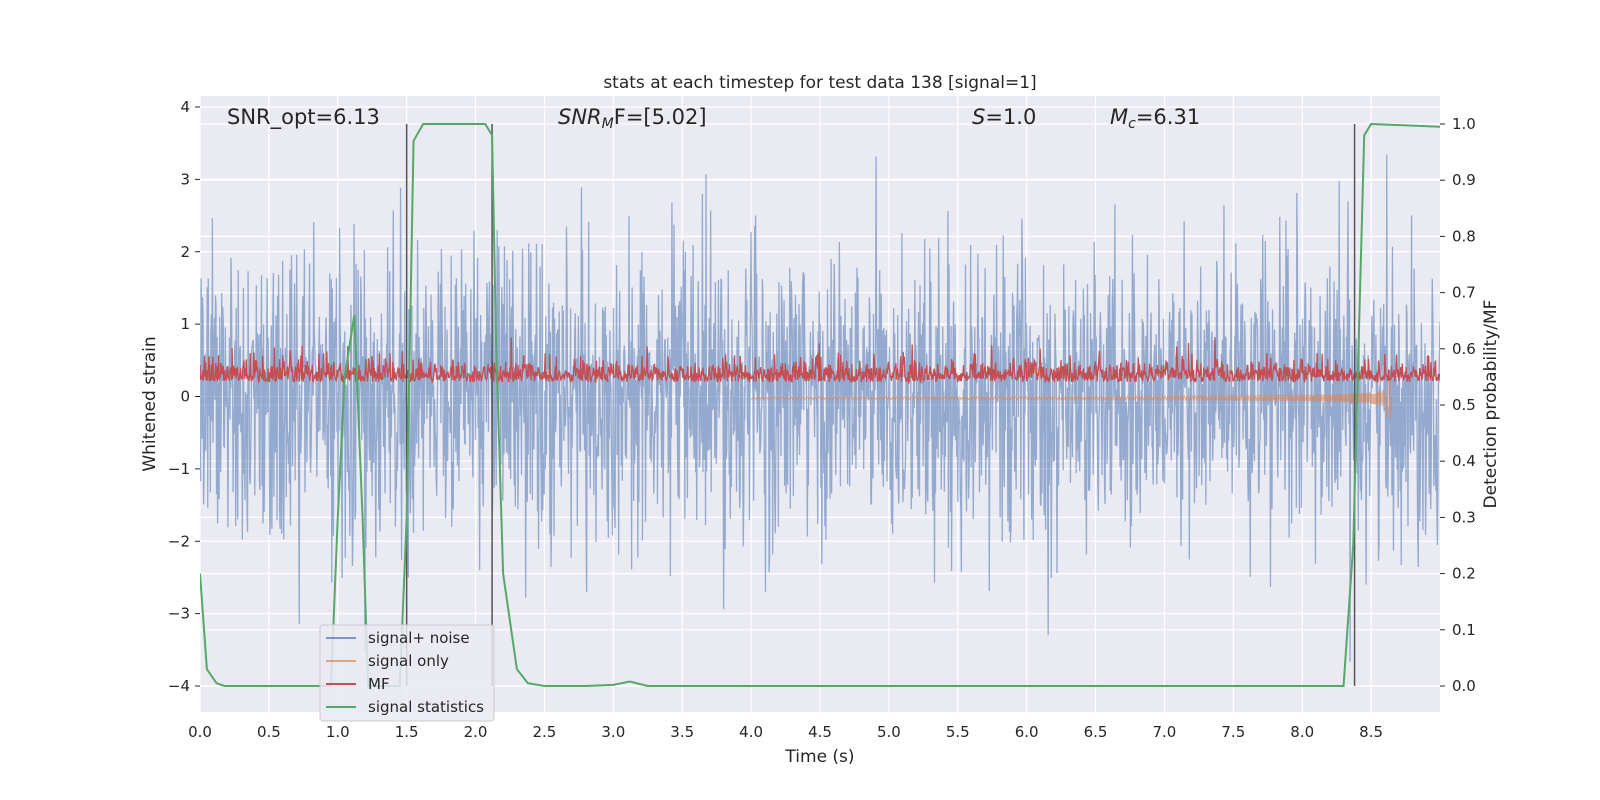 This screenshot has width=1600, height=800. I want to click on legend-label-signal-noise: signal+ noise, so click(419, 638).